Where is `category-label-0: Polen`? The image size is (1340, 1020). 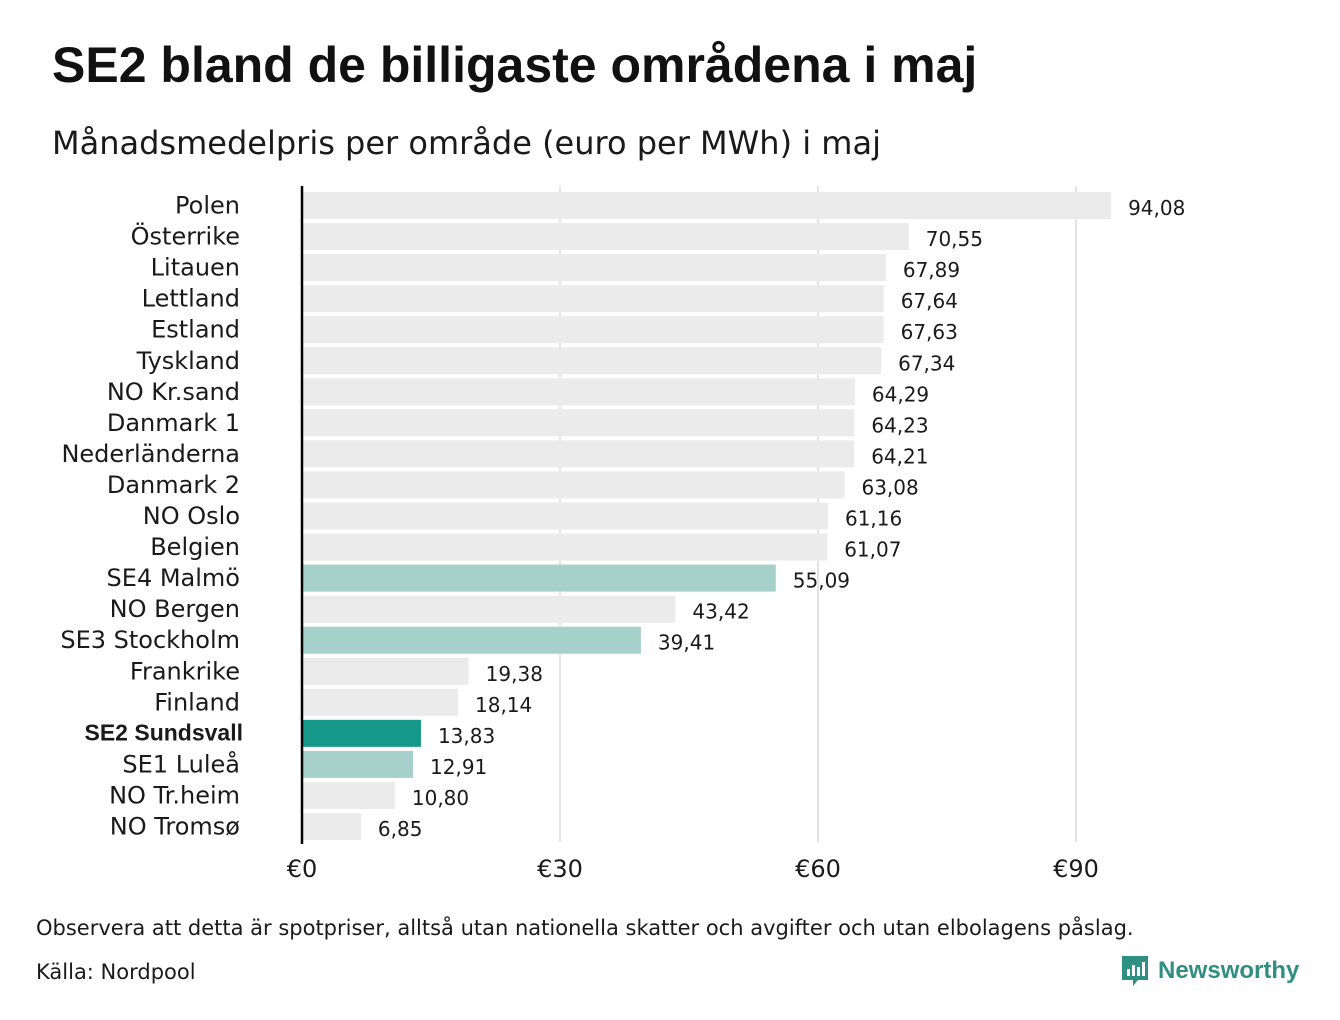 category-label-0: Polen is located at coordinates (207, 206).